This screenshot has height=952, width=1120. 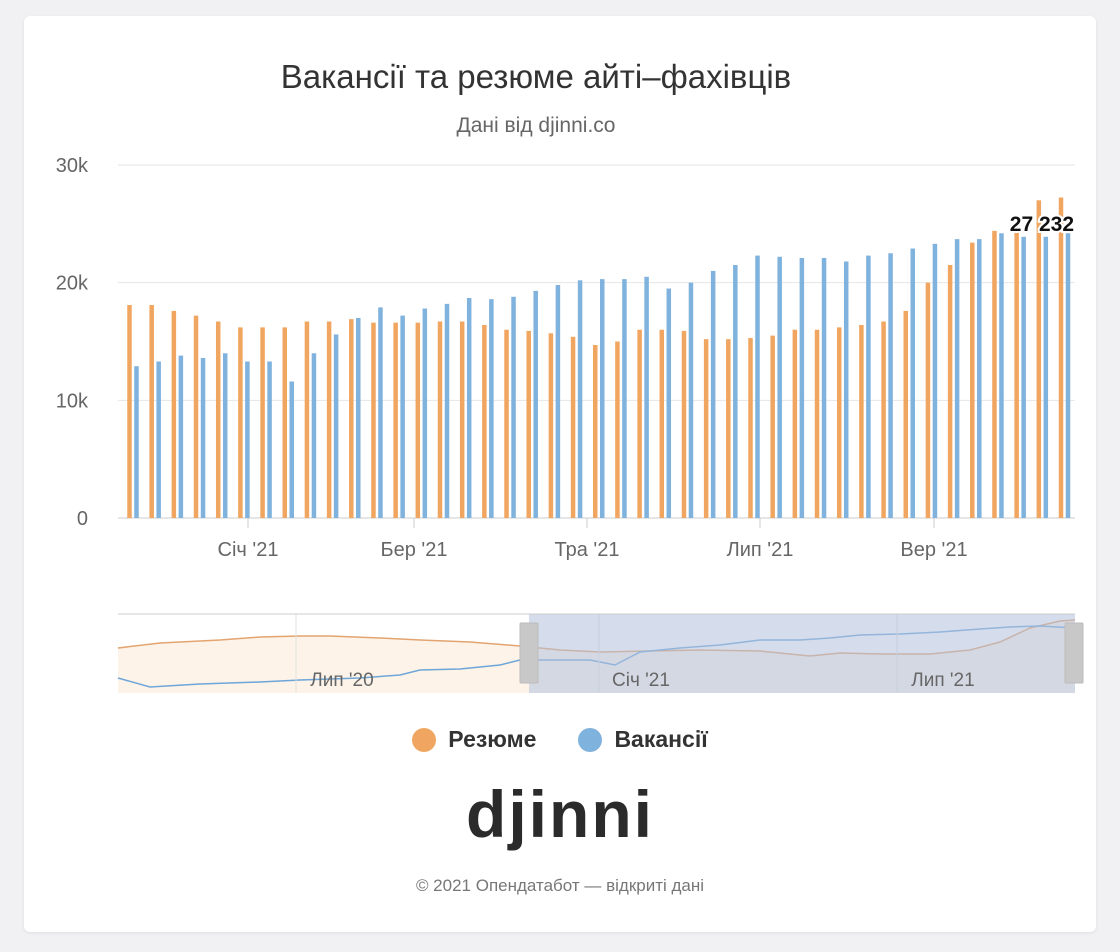 I want to click on legend: Резюме Вакансії, so click(x=560, y=739).